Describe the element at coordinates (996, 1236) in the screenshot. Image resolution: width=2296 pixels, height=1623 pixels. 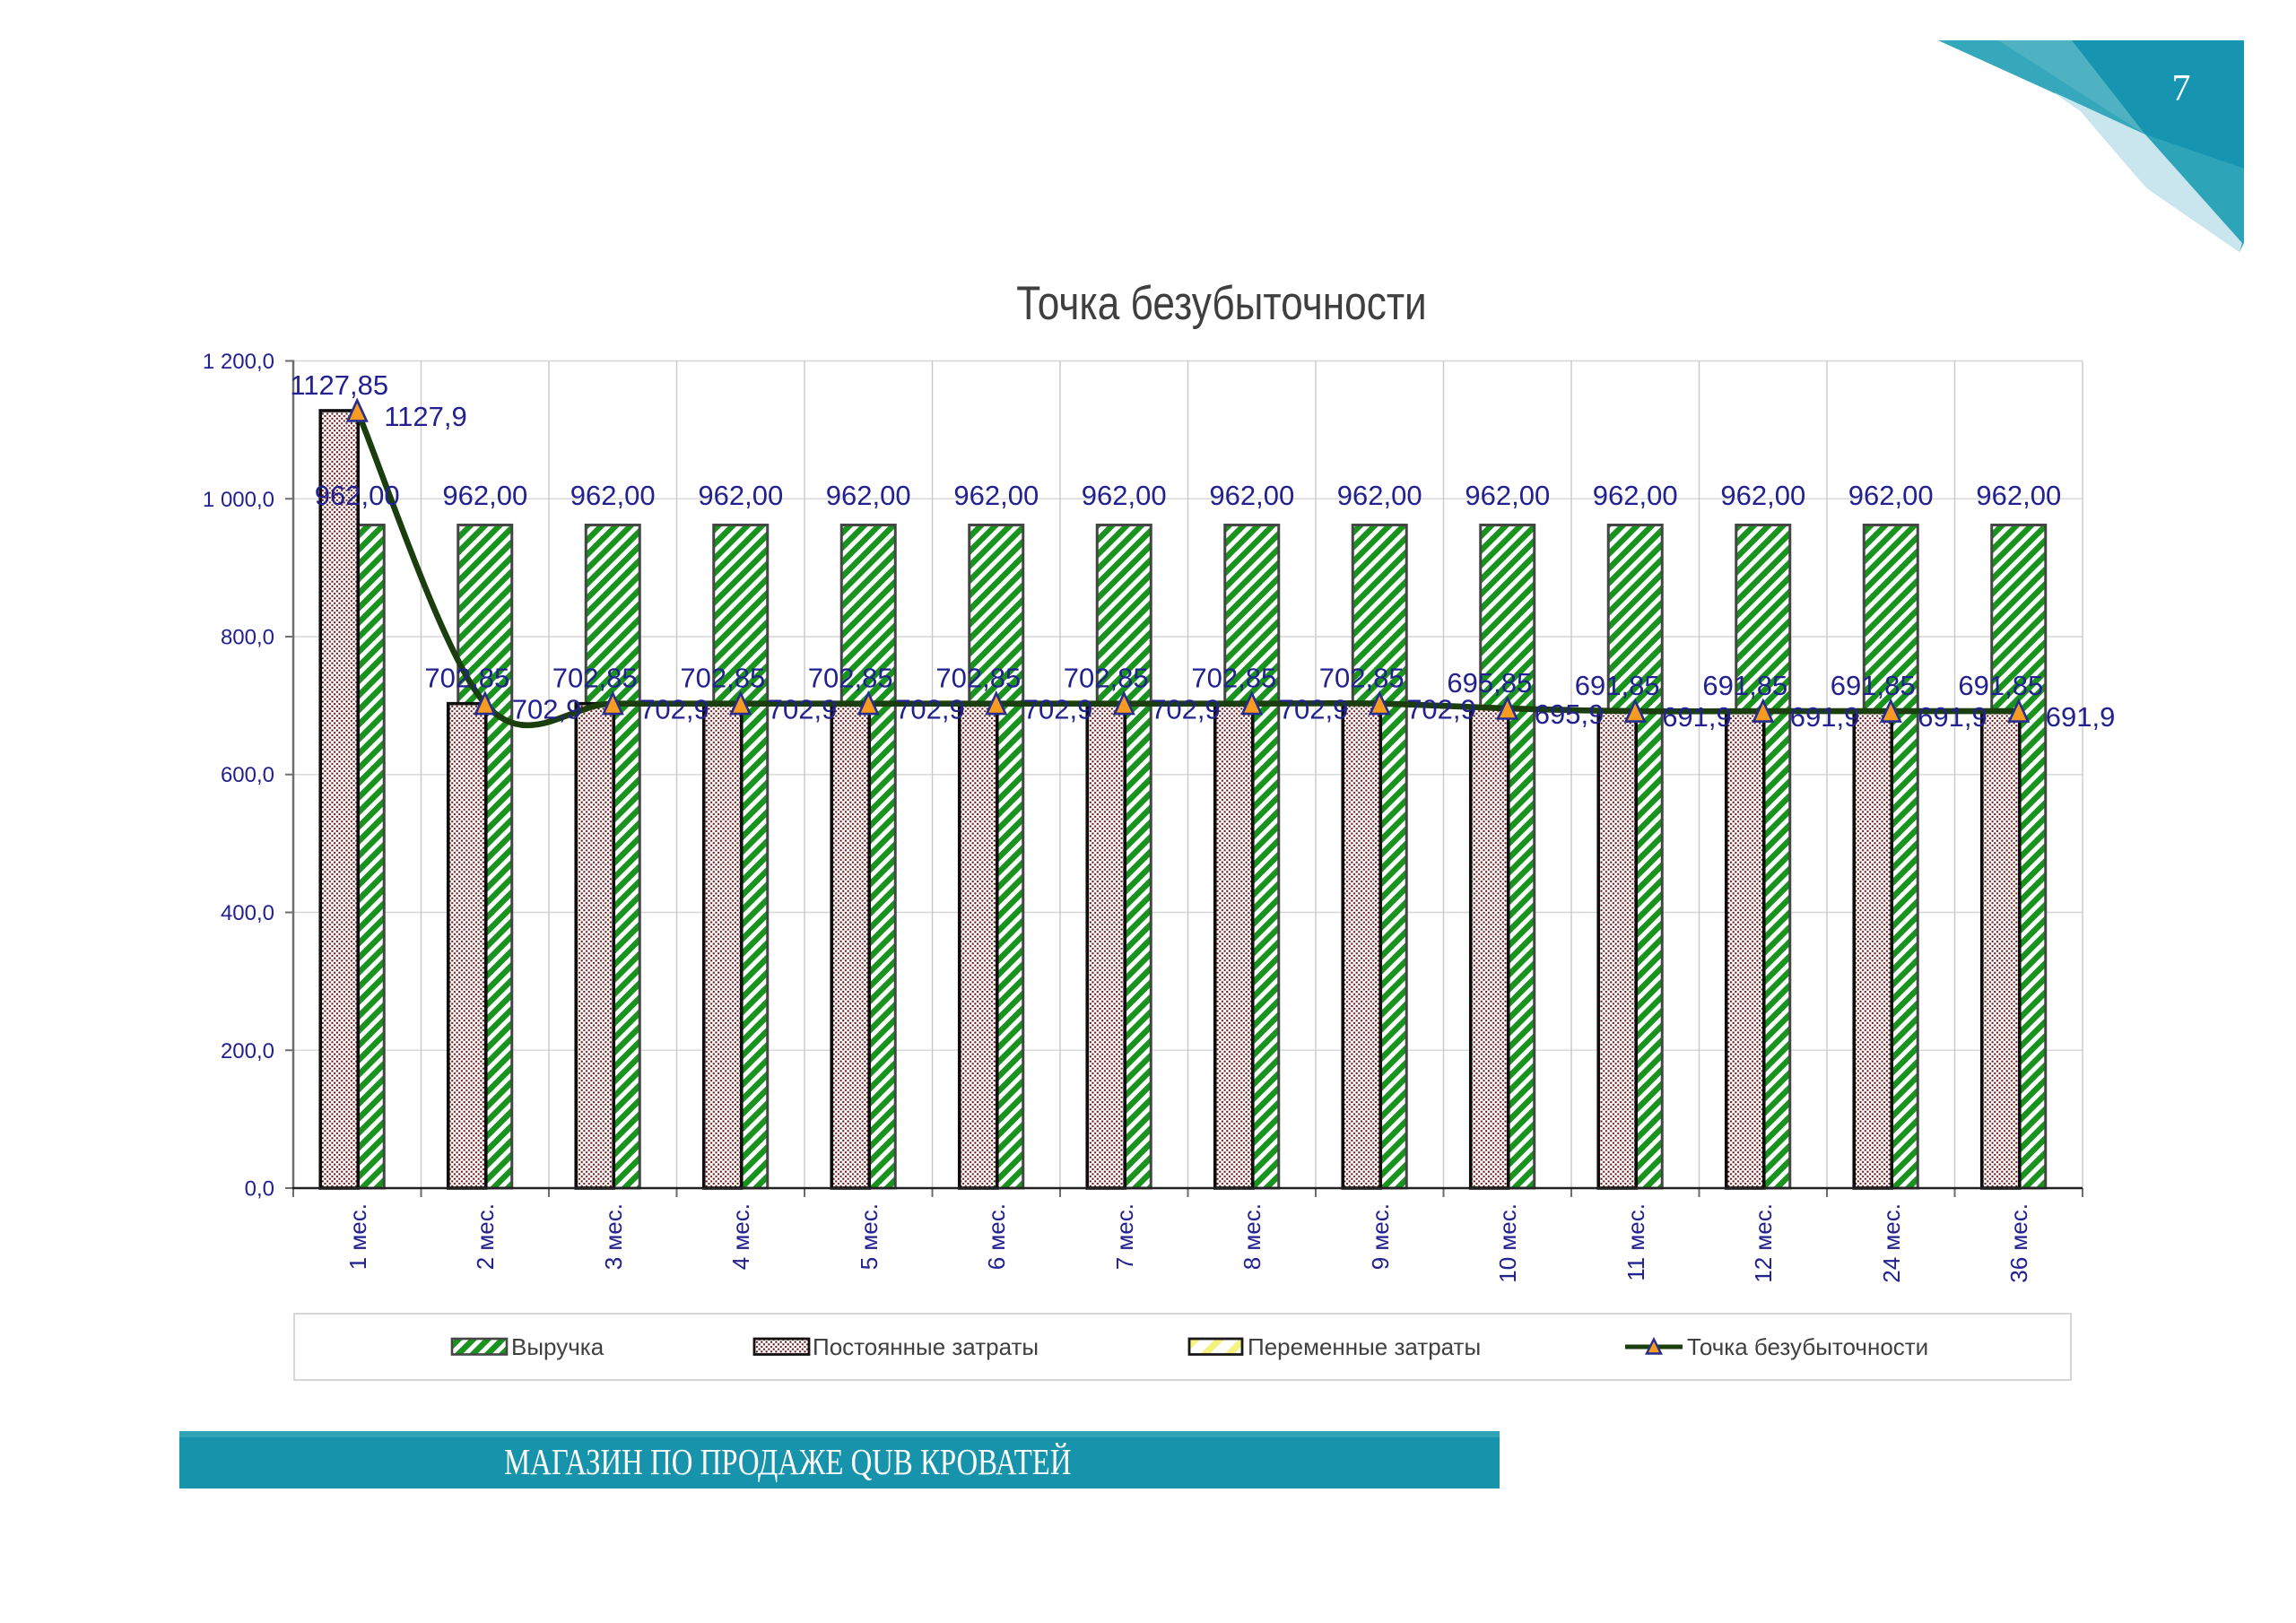
I see `svg-text: 6 мес.` at that location.